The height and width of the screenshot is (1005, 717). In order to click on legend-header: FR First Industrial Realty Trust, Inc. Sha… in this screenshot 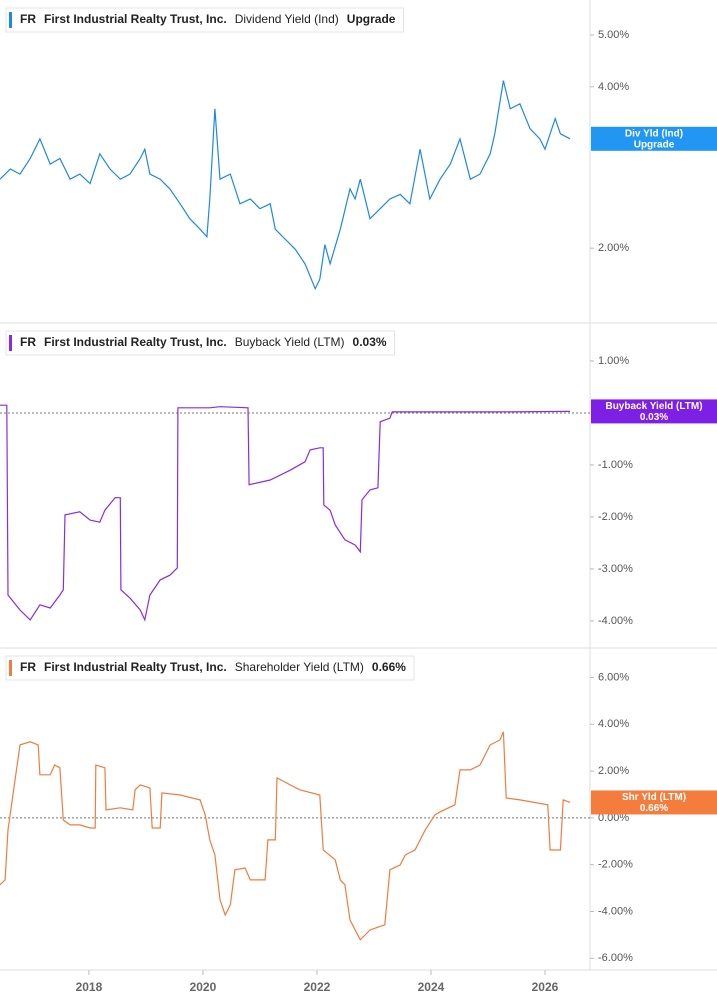, I will do `click(210, 668)`.